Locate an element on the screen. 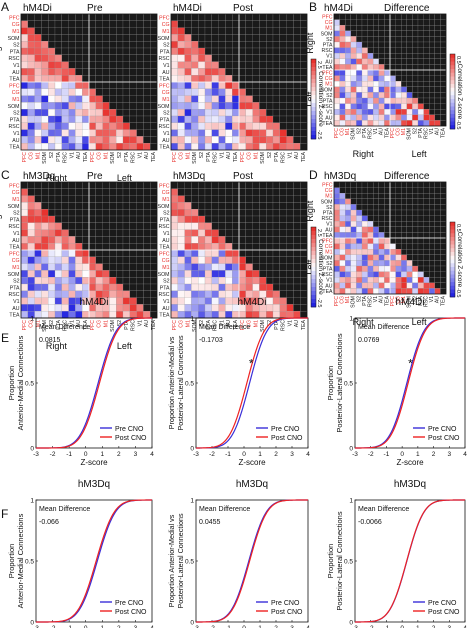 This screenshot has width=474, height=628. legend-label: Pre CNO is located at coordinates (285, 429).